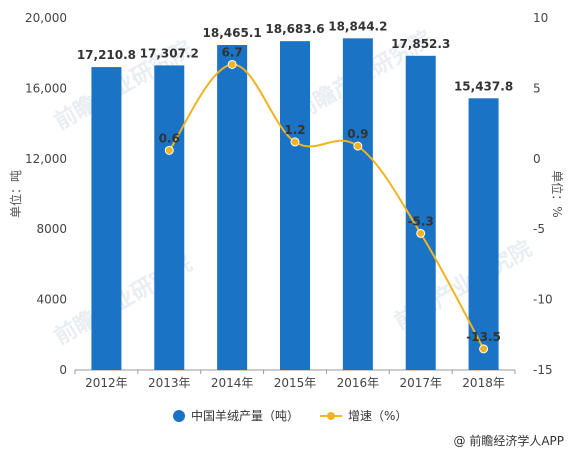  Describe the element at coordinates (543, 300) in the screenshot. I see `y-right-tick-label: -10` at that location.